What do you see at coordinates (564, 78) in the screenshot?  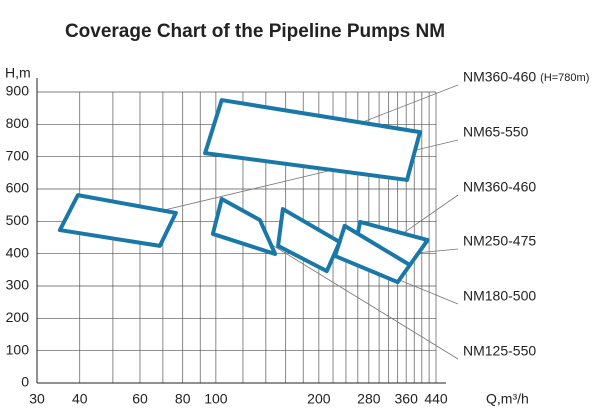 I see `region-note: (H=780m)` at bounding box center [564, 78].